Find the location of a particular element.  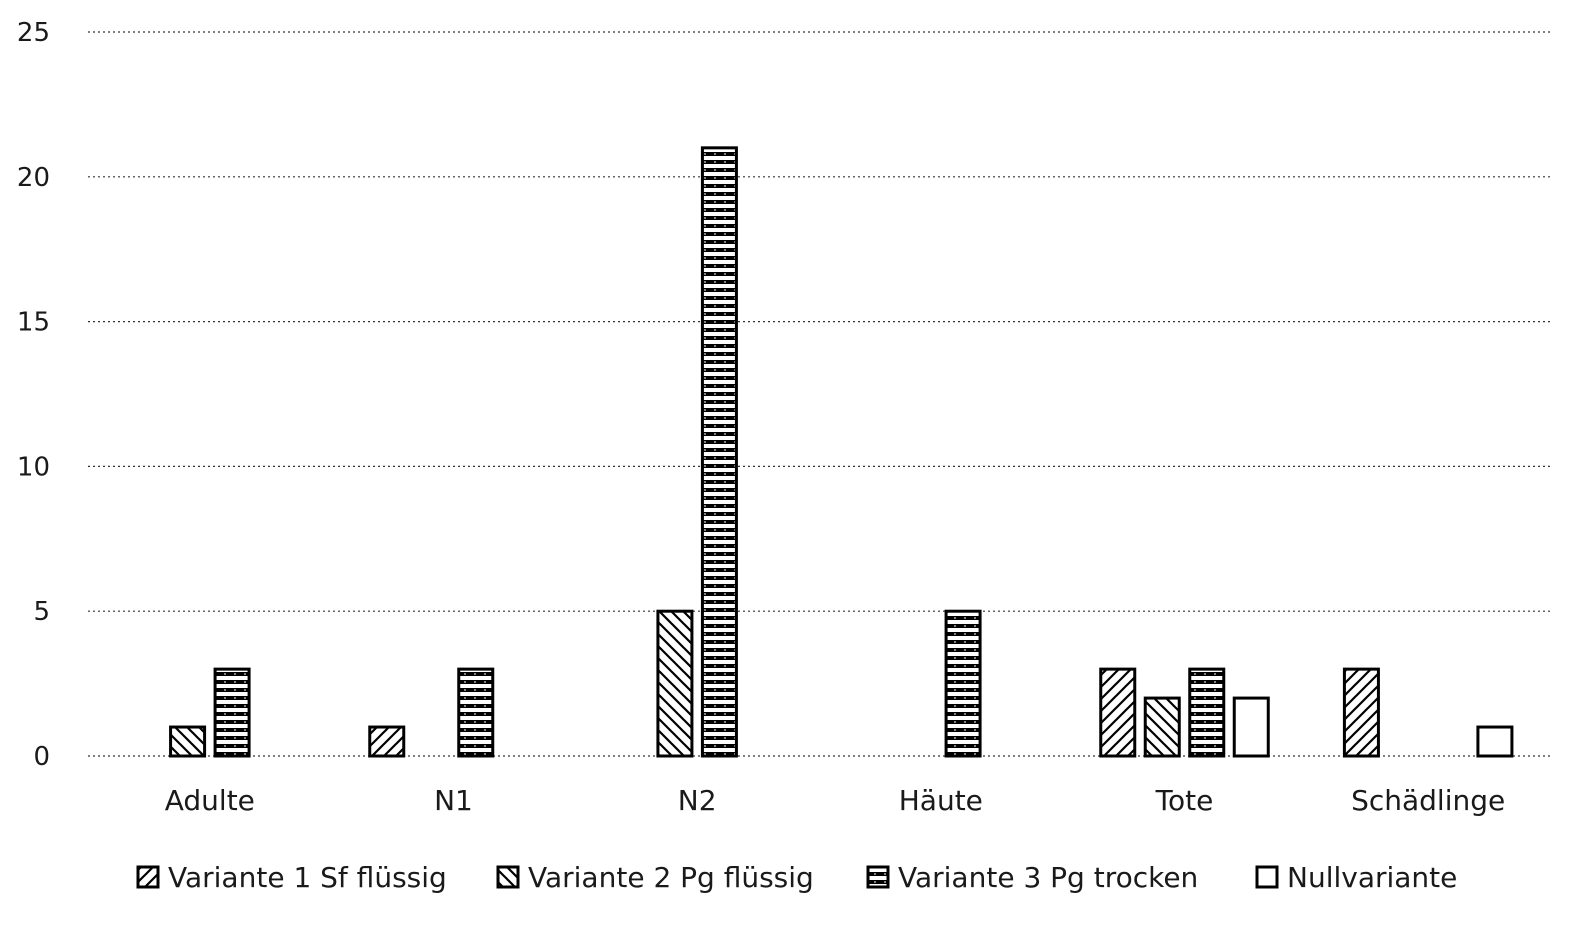

legend-label: Variante 1 Sf flüssig is located at coordinates (307, 877).